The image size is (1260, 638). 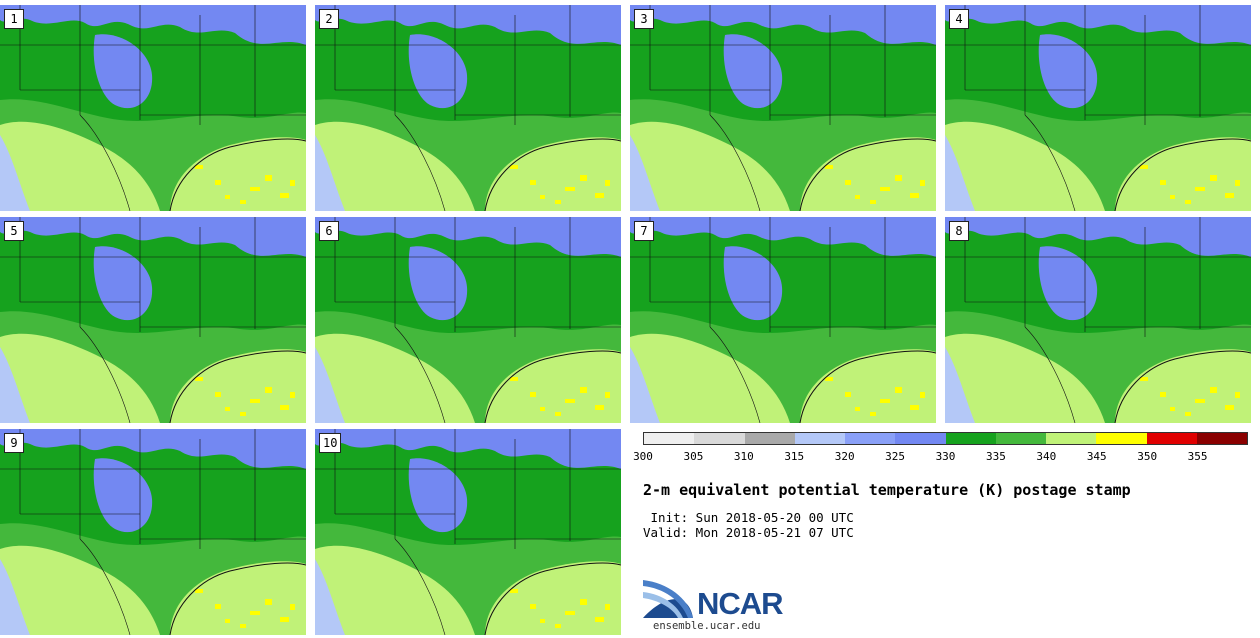 What do you see at coordinates (329, 19) in the screenshot?
I see `panel-number-label: 2` at bounding box center [329, 19].